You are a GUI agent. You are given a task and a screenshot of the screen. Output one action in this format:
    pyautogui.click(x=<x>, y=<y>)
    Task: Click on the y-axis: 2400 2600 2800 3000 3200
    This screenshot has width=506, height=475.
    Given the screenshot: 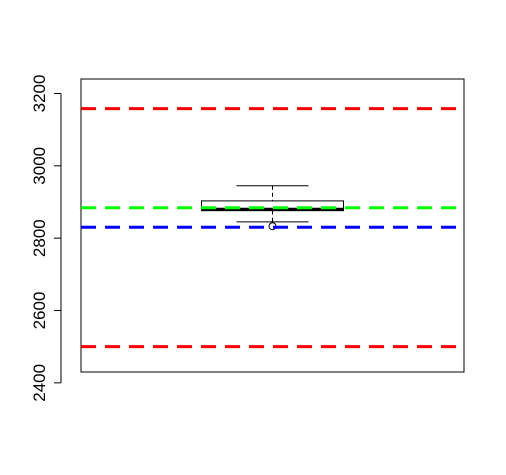 What is the action you would take?
    pyautogui.click(x=45, y=238)
    